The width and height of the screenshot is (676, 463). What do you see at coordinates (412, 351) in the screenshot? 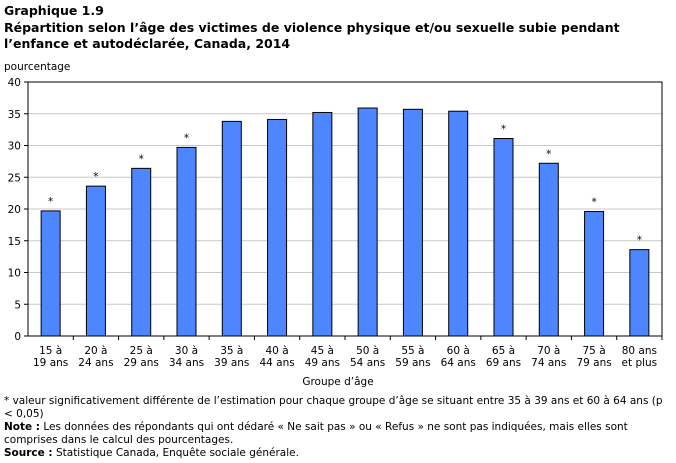
I see `x-tick-label: 55 à` at bounding box center [412, 351].